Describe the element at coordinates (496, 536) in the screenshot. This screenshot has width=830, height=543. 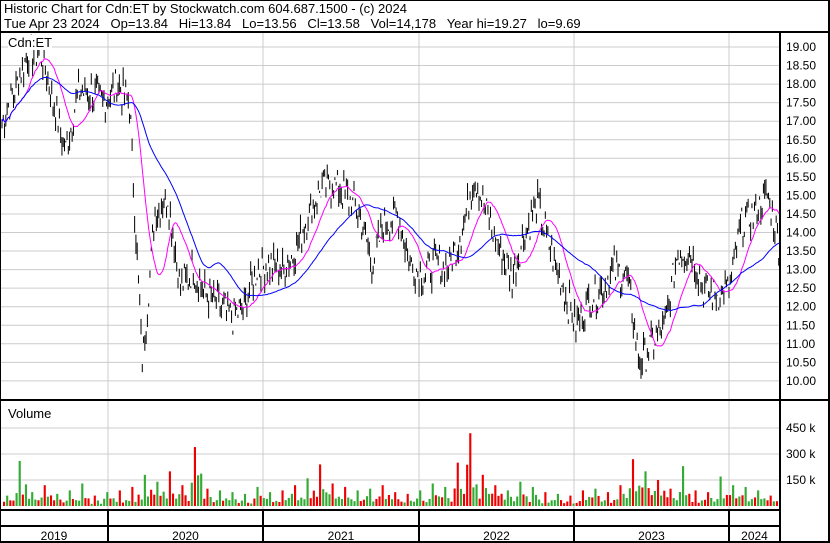
I see `year-label: 2022` at that location.